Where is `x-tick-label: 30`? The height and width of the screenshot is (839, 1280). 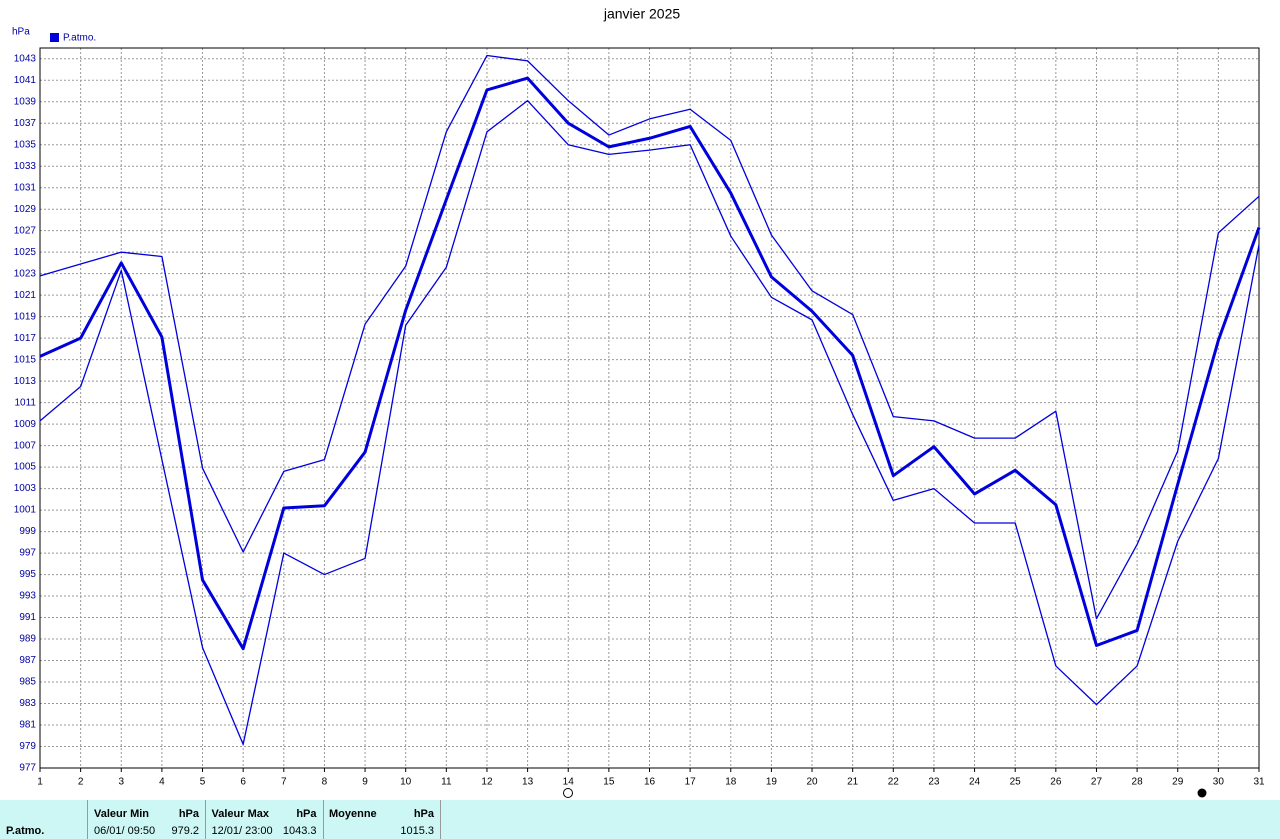
x-tick-label: 30 is located at coordinates (1219, 782).